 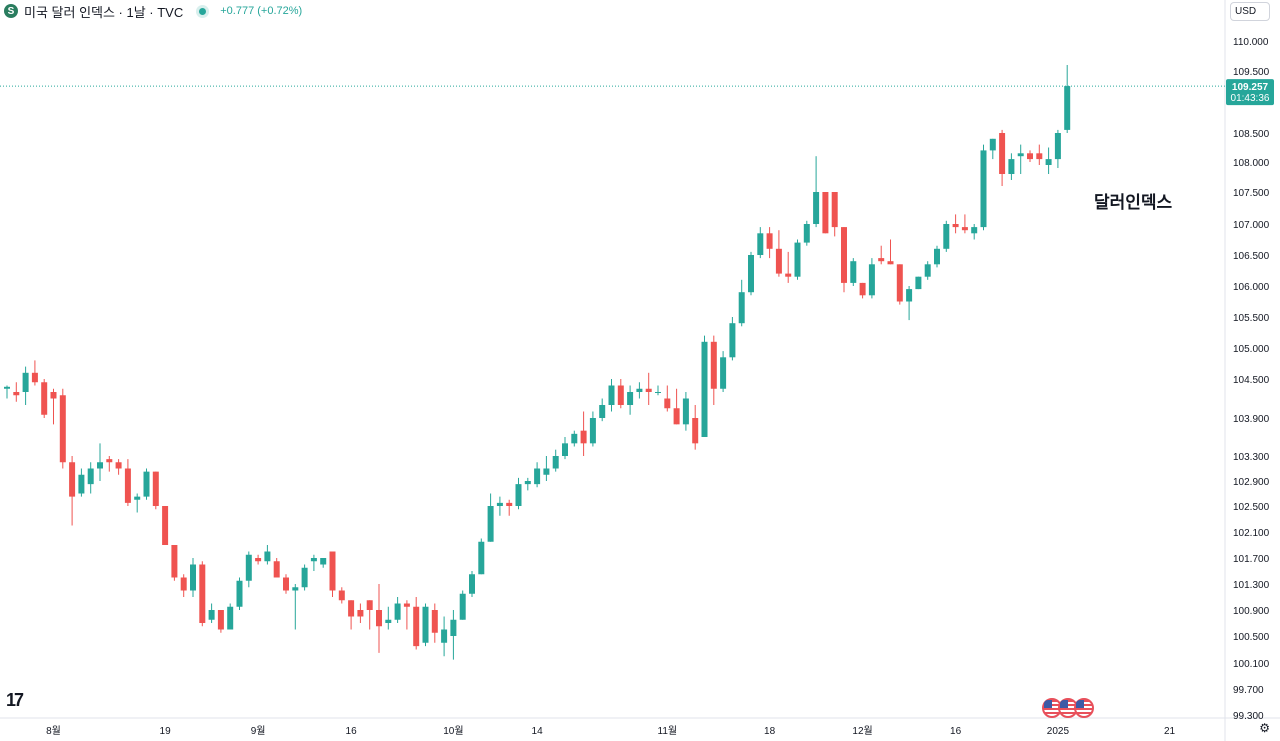 I want to click on y-tick-label: 107.000, so click(x=1251, y=225).